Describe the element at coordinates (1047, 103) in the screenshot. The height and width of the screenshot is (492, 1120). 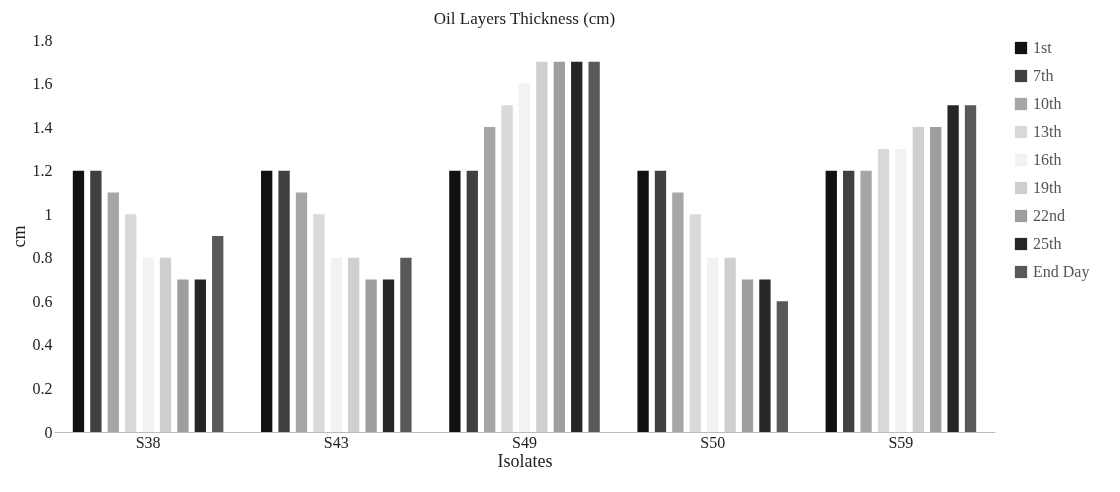
I see `legend-label: 10th` at that location.